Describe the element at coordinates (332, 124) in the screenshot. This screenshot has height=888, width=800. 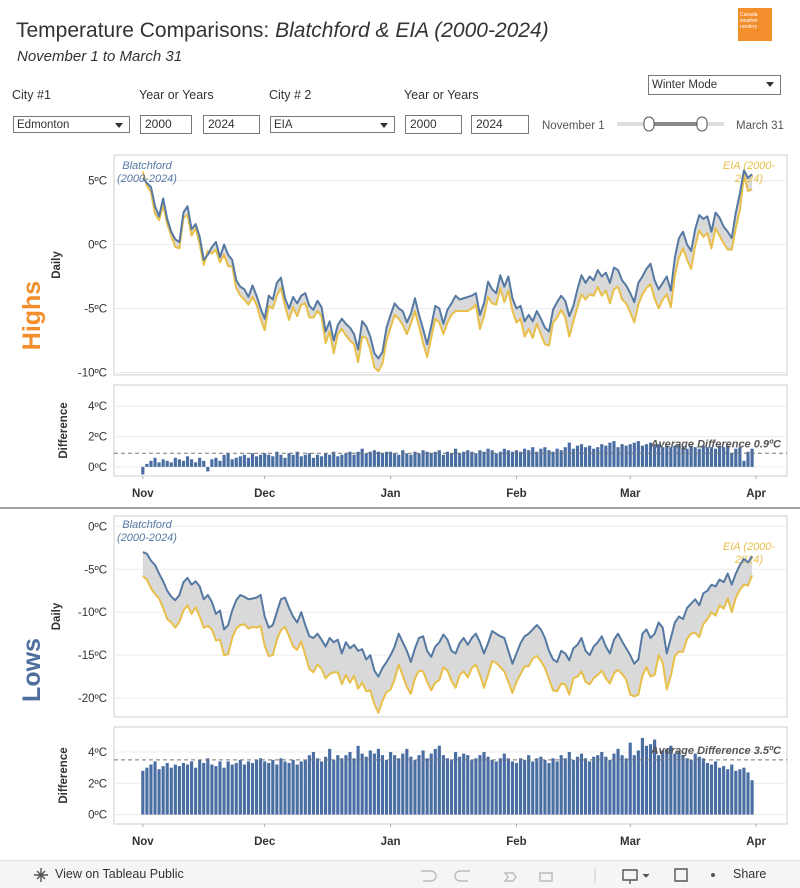
I see `city2-dropdown: EIA` at that location.